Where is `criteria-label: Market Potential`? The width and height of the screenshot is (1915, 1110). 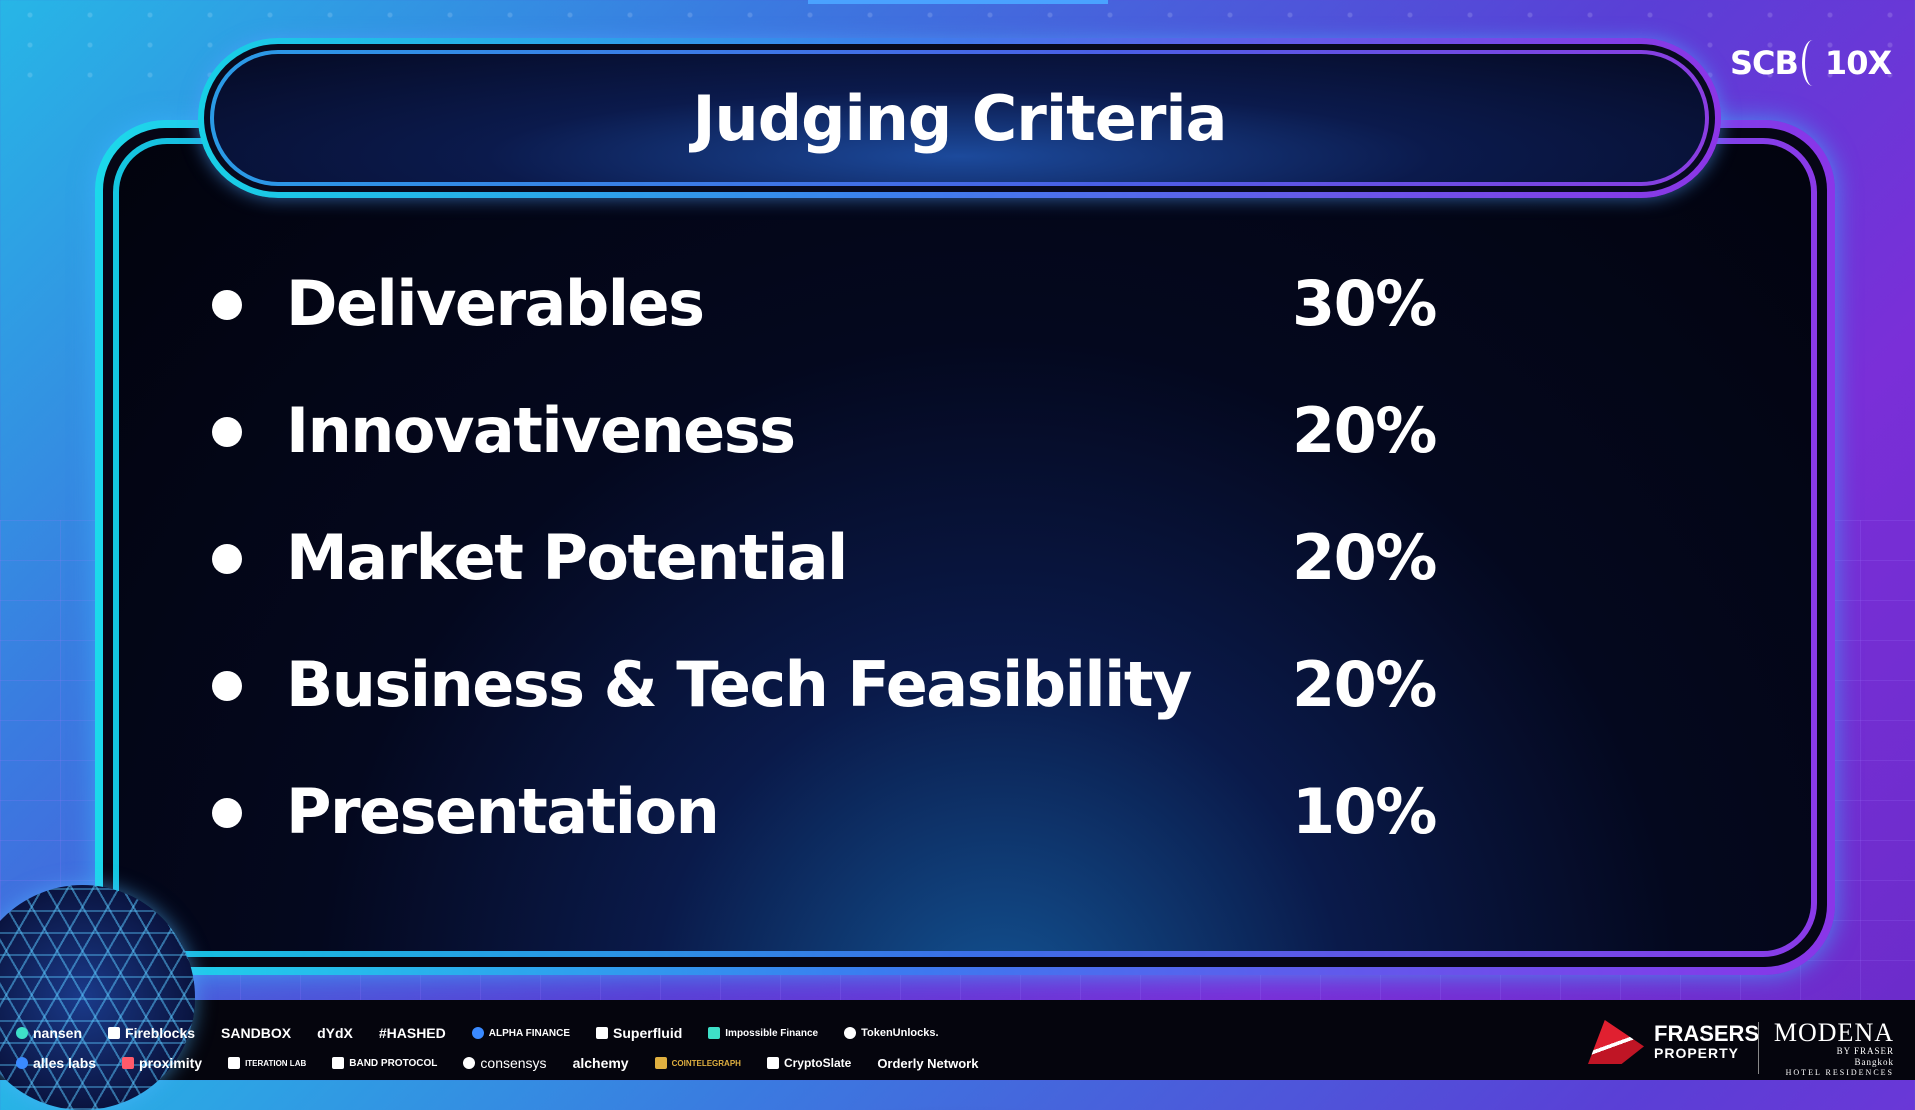
criteria-label: Market Potential is located at coordinates (567, 557).